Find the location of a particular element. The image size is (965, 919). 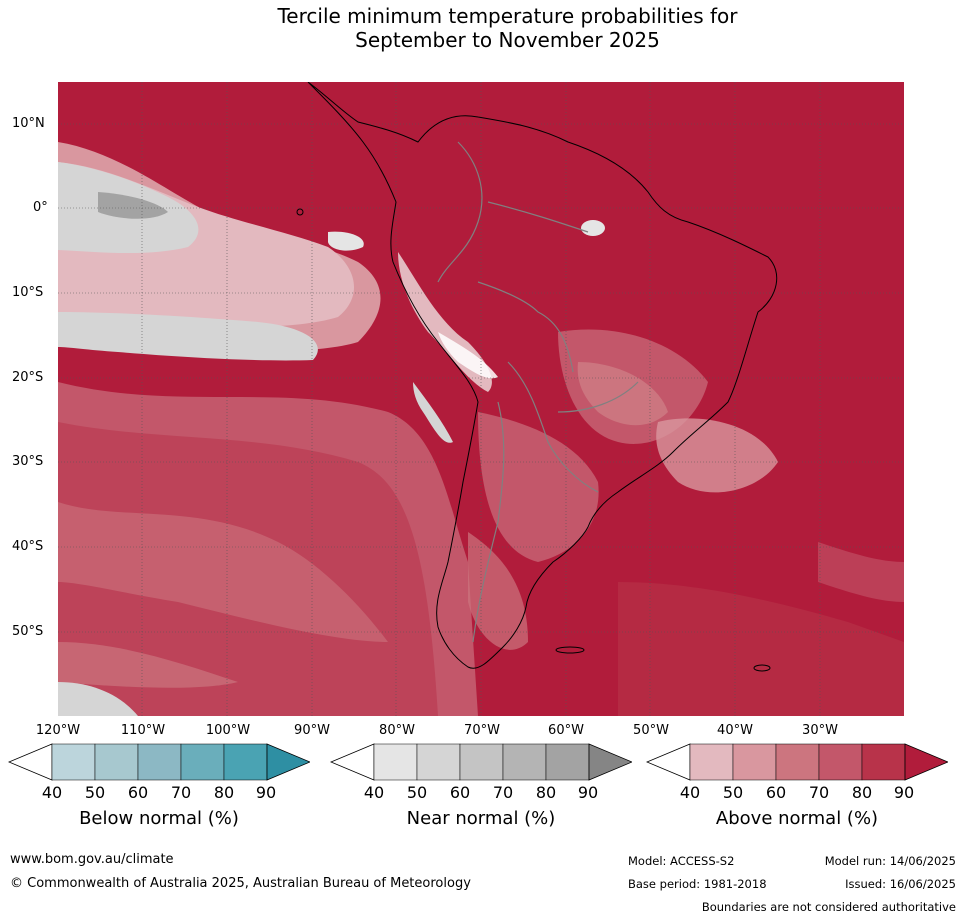

below-normal-label: Below normal (%) is located at coordinates (159, 818).